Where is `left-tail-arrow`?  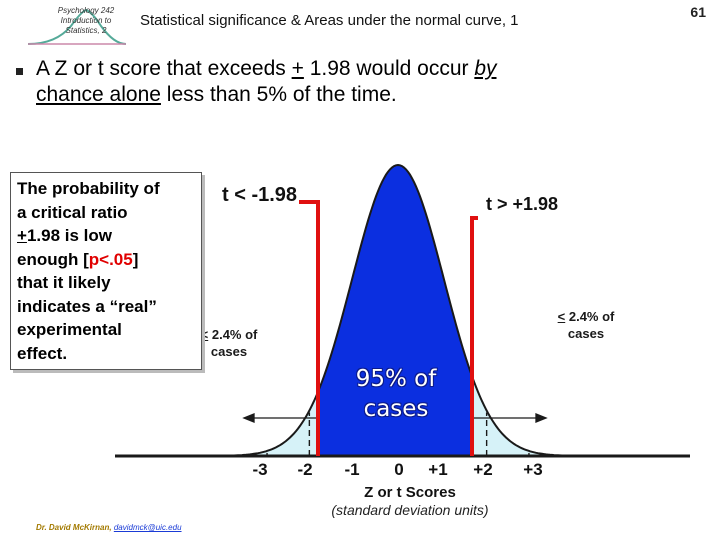
left-tail-arrow is located at coordinates (279, 418).